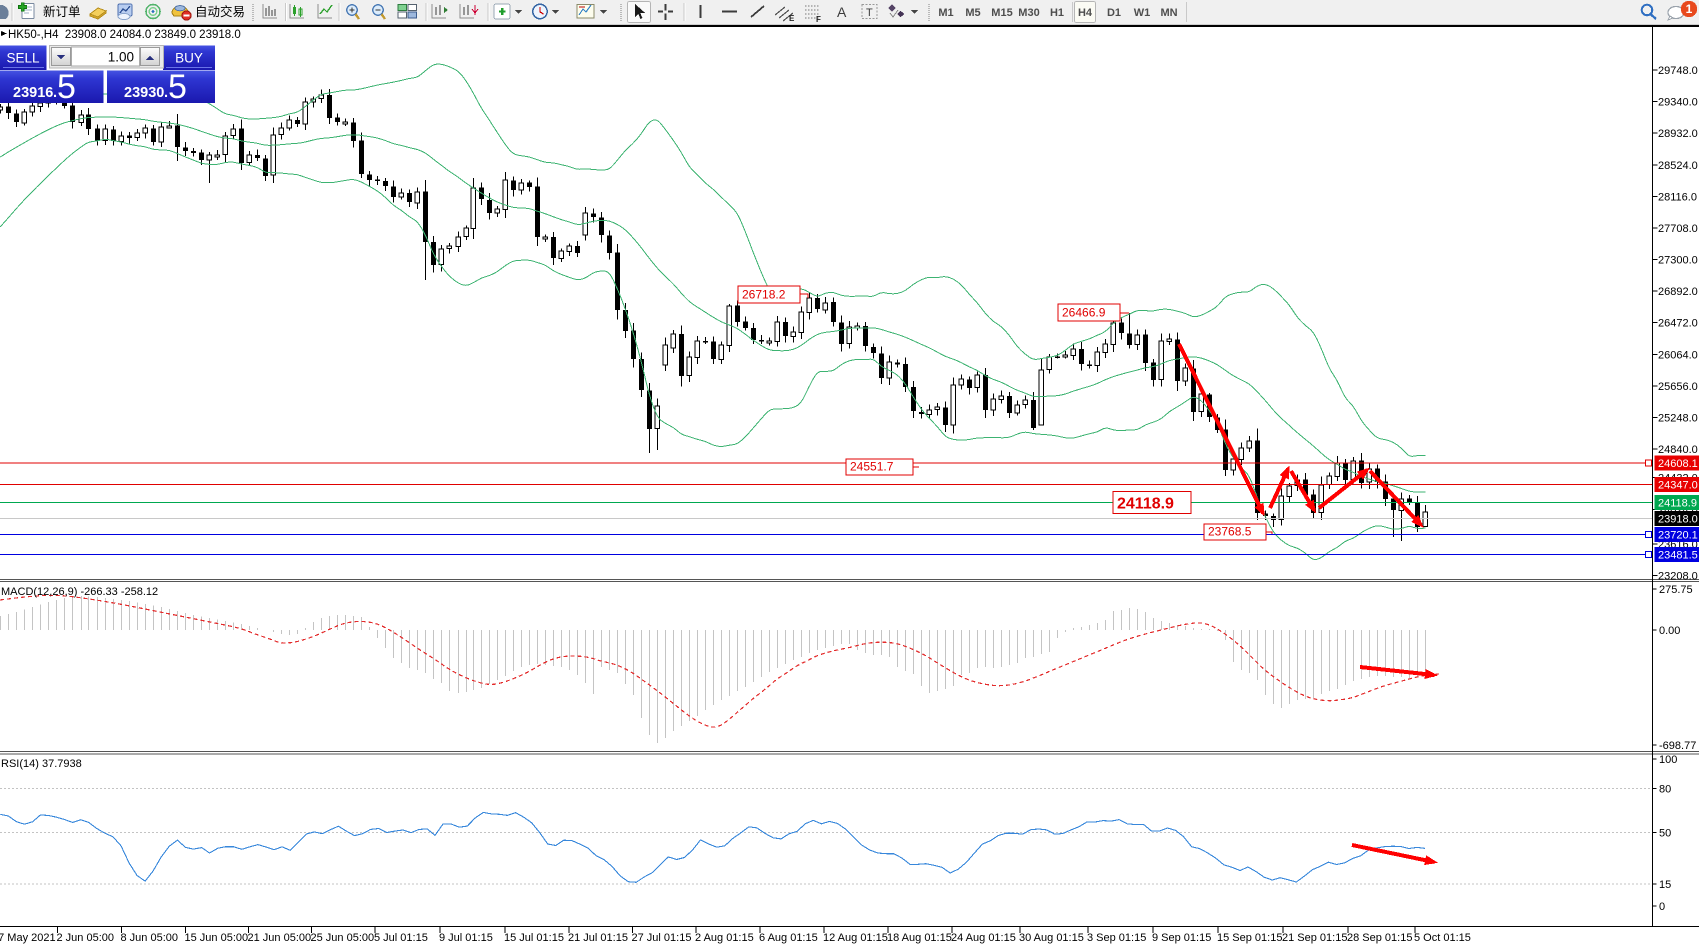  What do you see at coordinates (23, 58) in the screenshot?
I see `svg-text: SELL` at bounding box center [23, 58].